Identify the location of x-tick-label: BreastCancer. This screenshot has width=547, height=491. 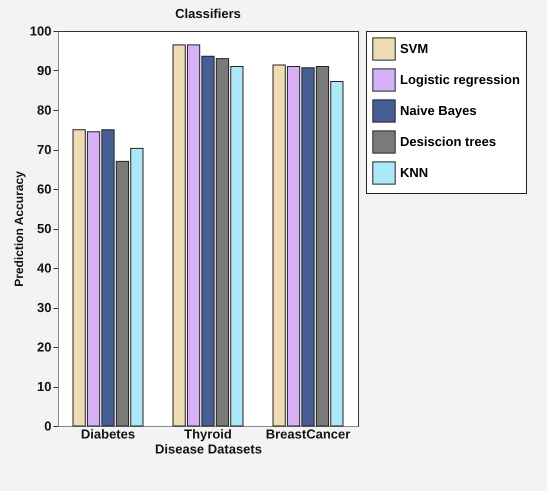
(308, 434).